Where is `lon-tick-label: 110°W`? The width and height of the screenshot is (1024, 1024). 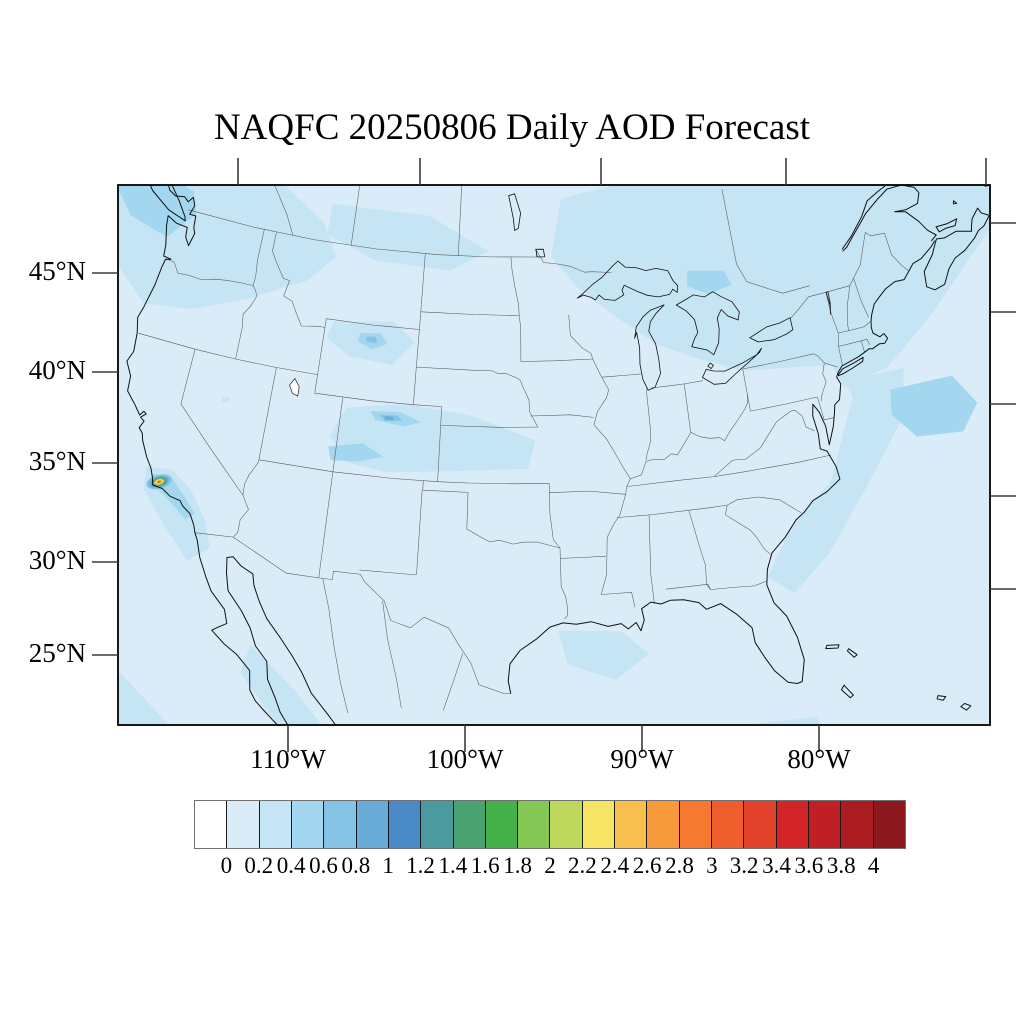
lon-tick-label: 110°W is located at coordinates (288, 759).